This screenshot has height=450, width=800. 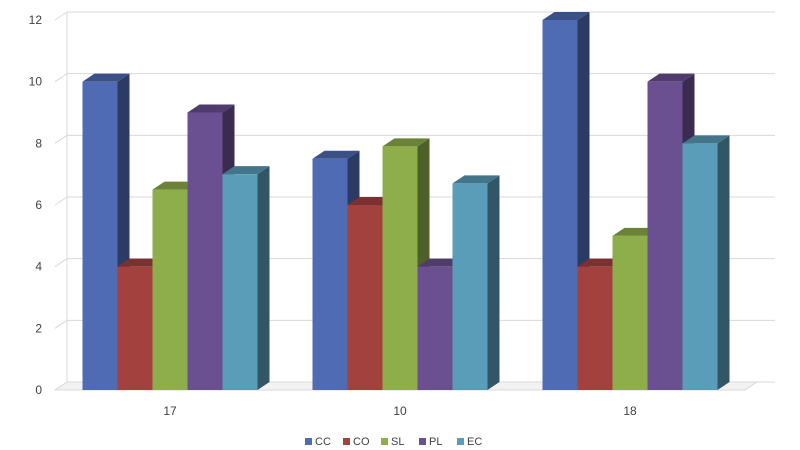 I want to click on y-tick-label: 2, so click(x=38, y=328).